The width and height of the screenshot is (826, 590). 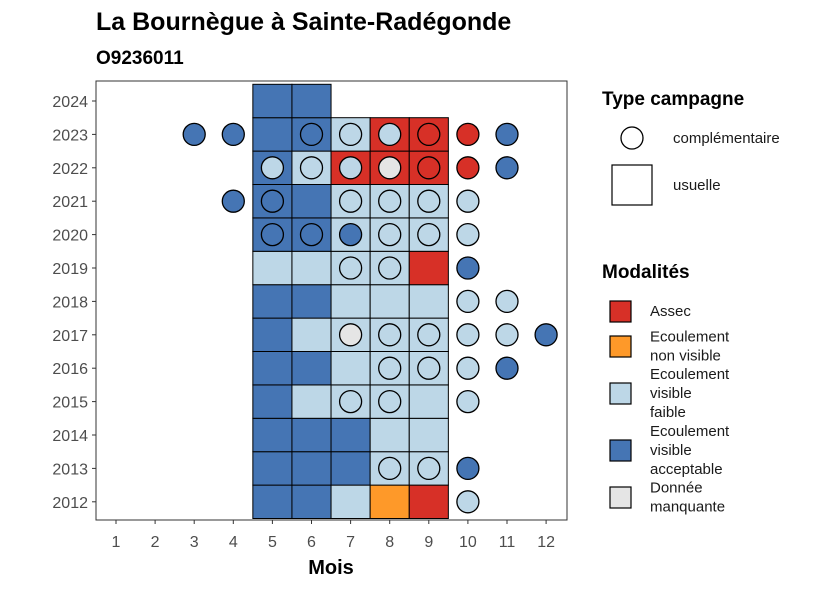 What do you see at coordinates (311, 542) in the screenshot?
I see `x-tick-label: 6` at bounding box center [311, 542].